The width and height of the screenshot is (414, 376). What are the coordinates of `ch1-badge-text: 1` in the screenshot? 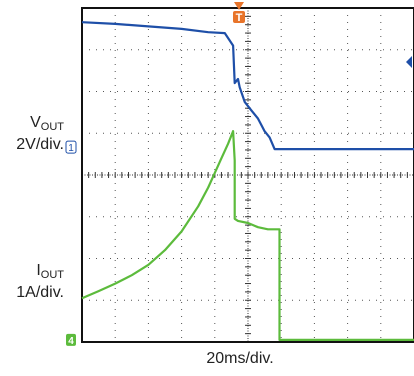 It's located at (71, 148).